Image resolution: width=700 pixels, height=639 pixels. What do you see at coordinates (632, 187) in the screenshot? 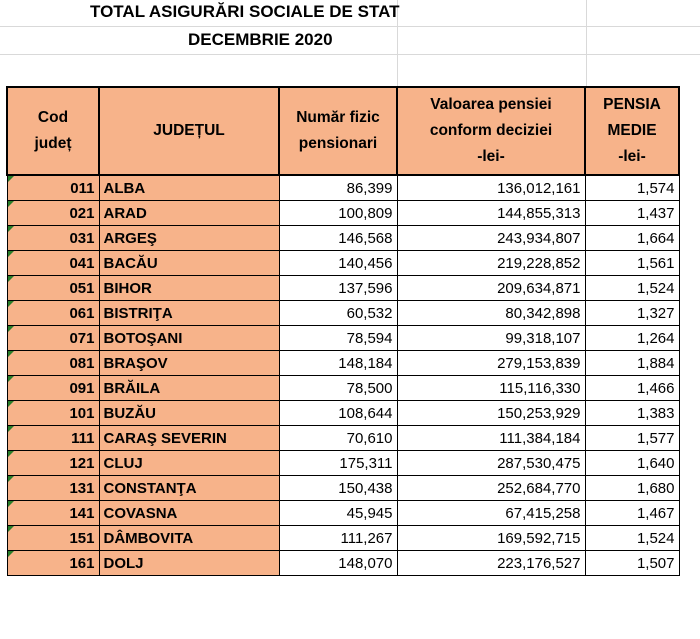
I see `average-pension-cell: 1,574` at bounding box center [632, 187].